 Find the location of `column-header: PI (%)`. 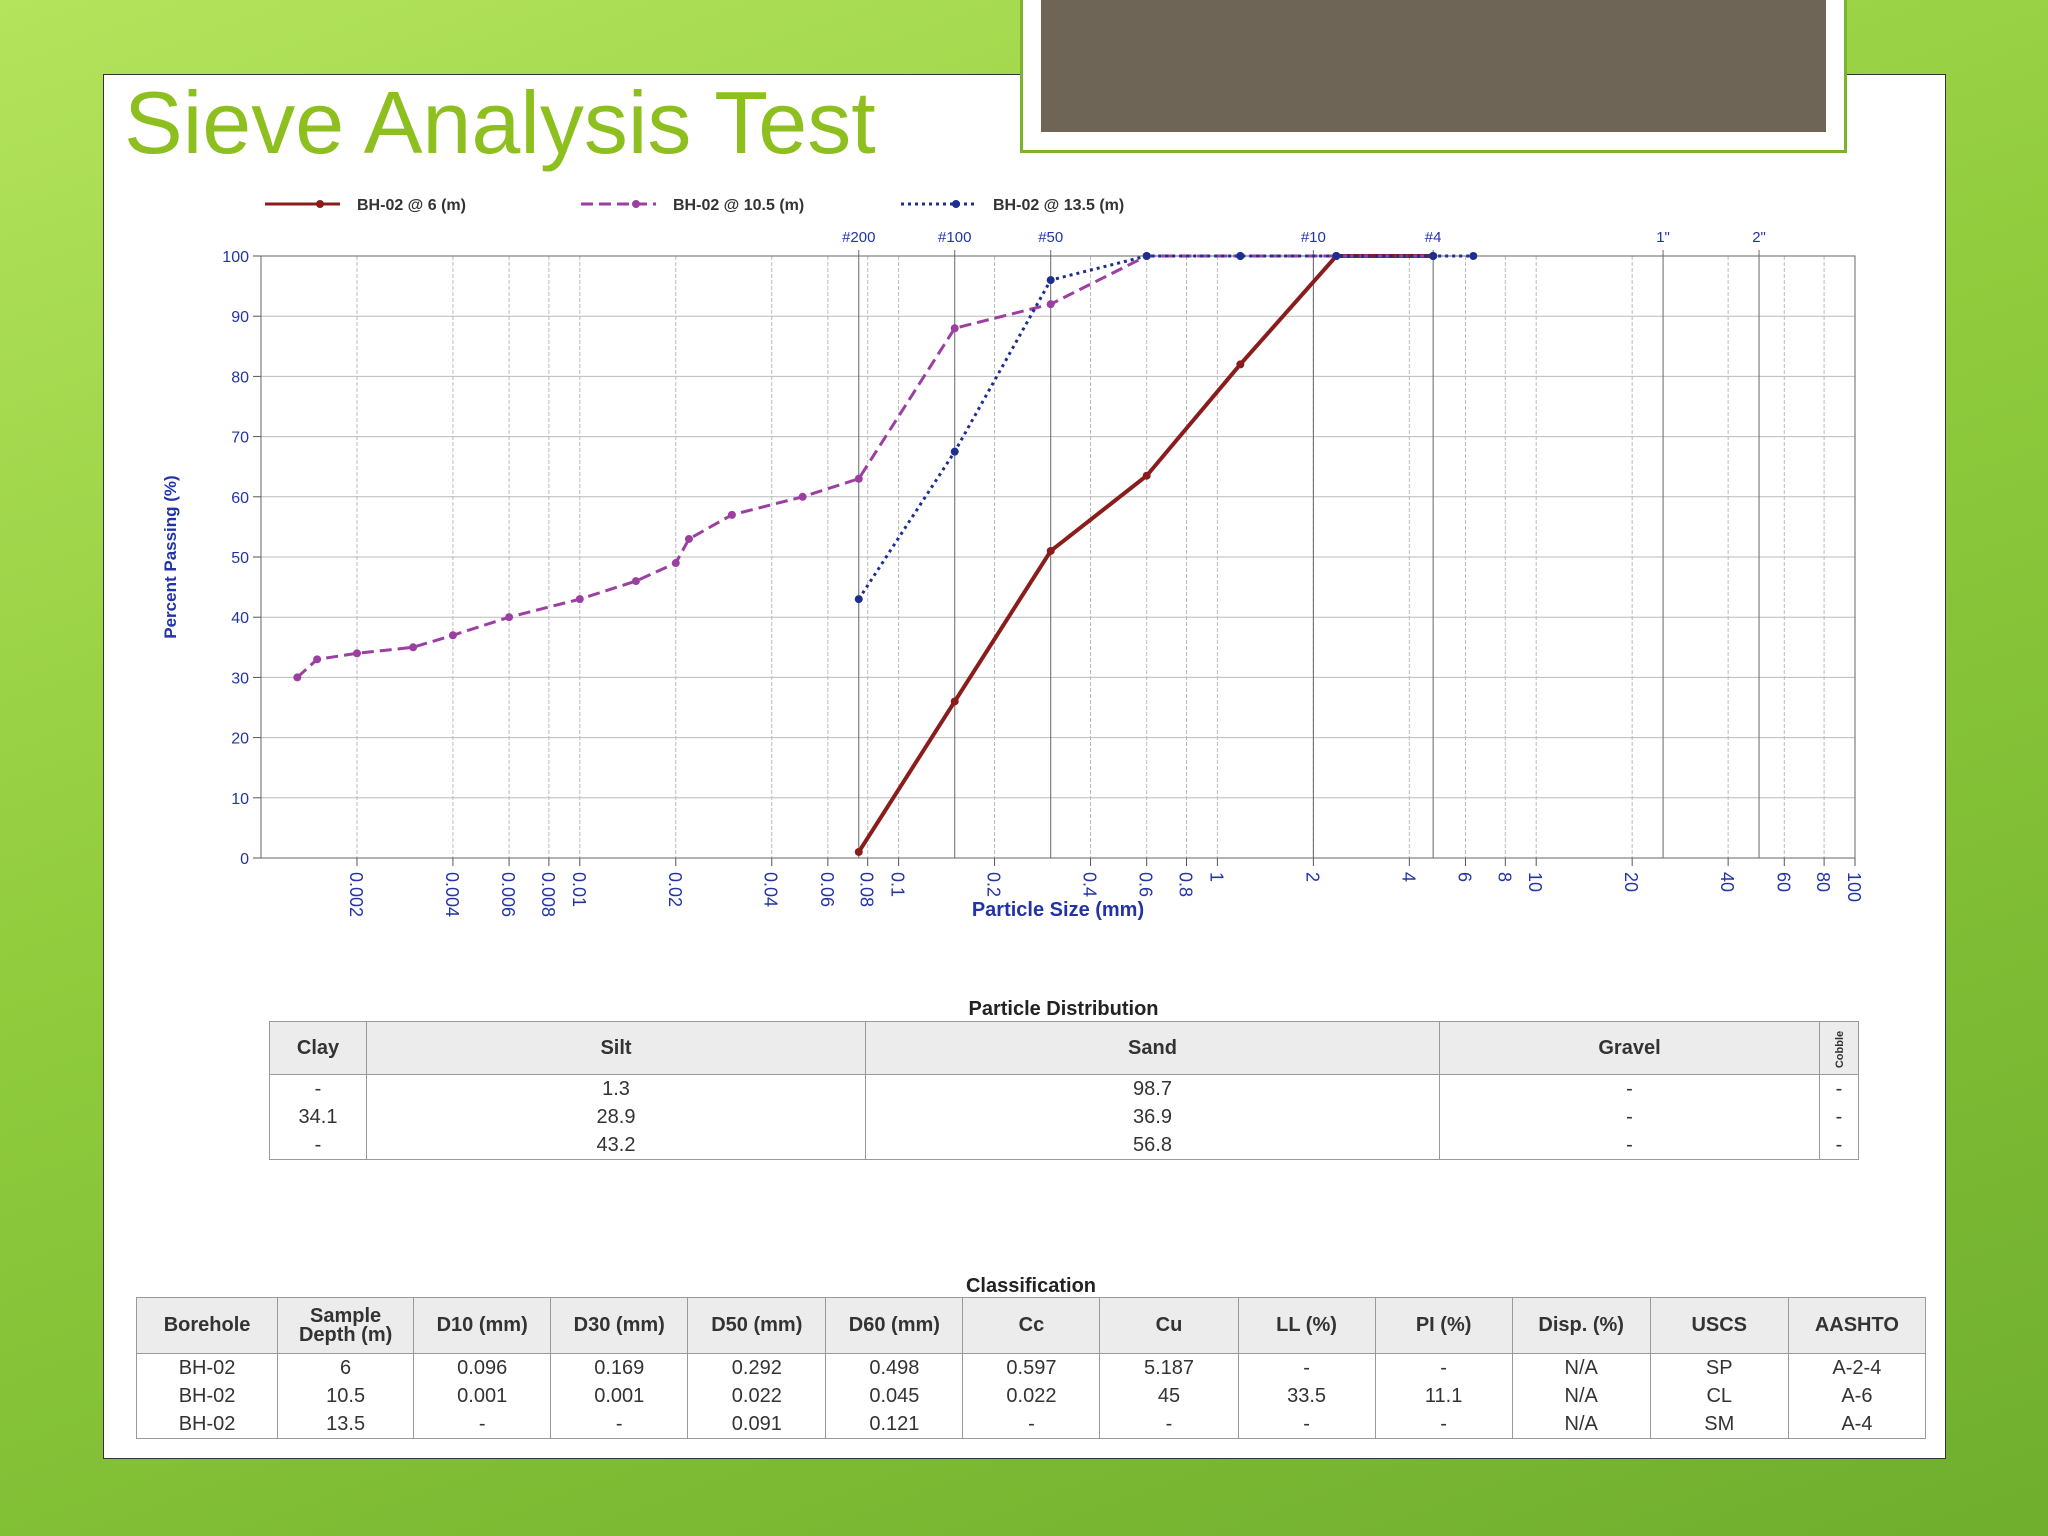

column-header: PI (%) is located at coordinates (1443, 1325).